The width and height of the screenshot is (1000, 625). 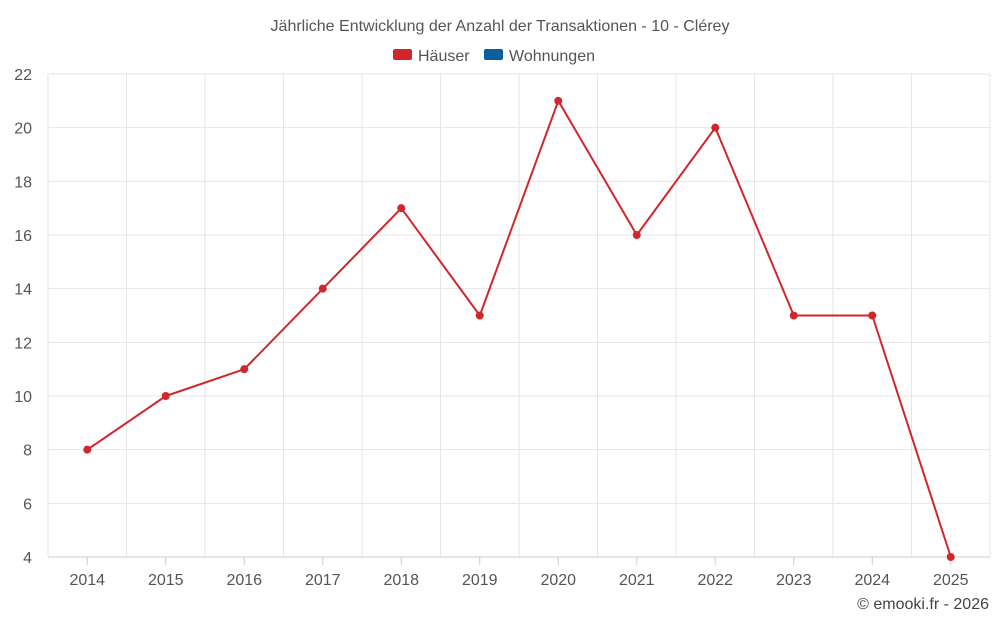 What do you see at coordinates (244, 369) in the screenshot?
I see `data-point-2016` at bounding box center [244, 369].